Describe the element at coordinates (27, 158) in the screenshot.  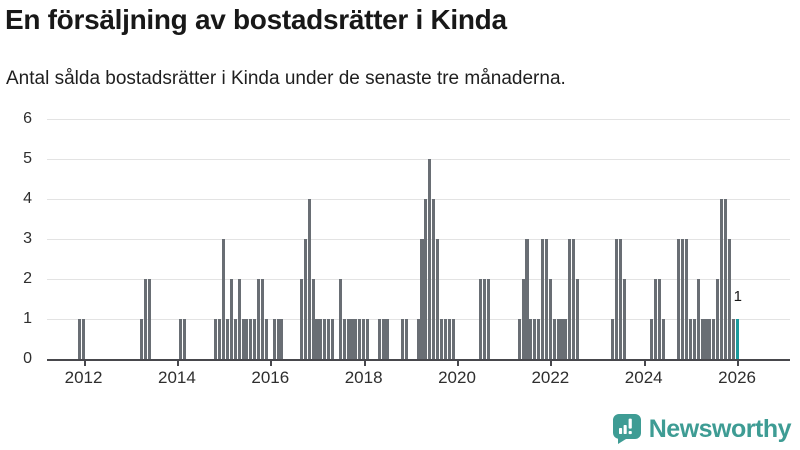
I see `y-axis-label: 5` at that location.